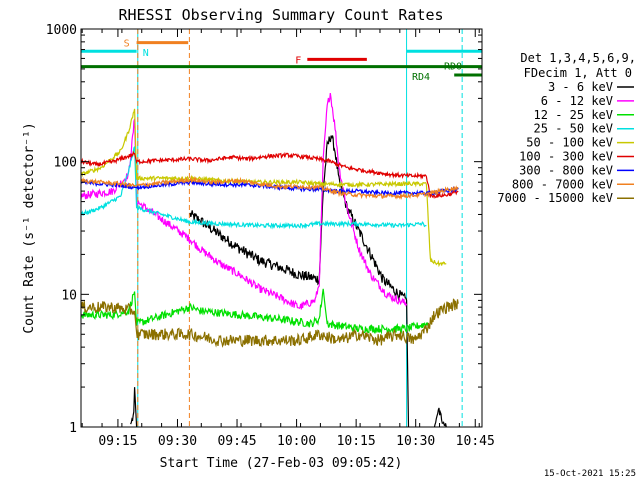  What do you see at coordinates (117, 441) in the screenshot?
I see `x-tick-label: 09:15` at bounding box center [117, 441].